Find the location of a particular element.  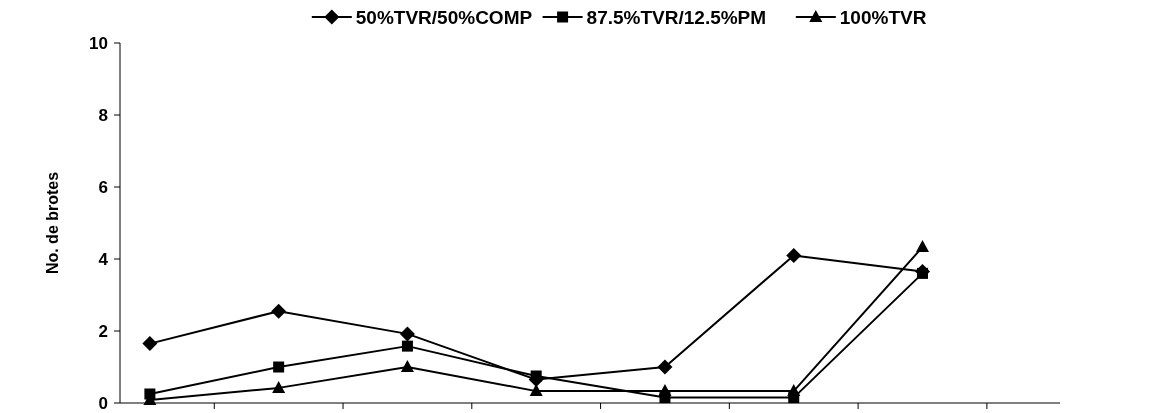

y-tick-label: 8 is located at coordinates (103, 115).